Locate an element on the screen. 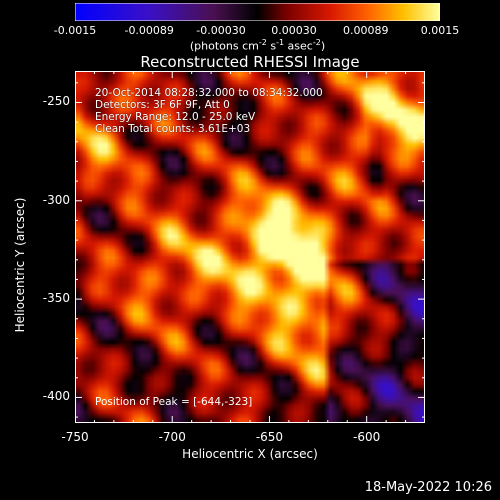 This screenshot has width=500, height=500. y-tick-label: -250 is located at coordinates (56, 101).